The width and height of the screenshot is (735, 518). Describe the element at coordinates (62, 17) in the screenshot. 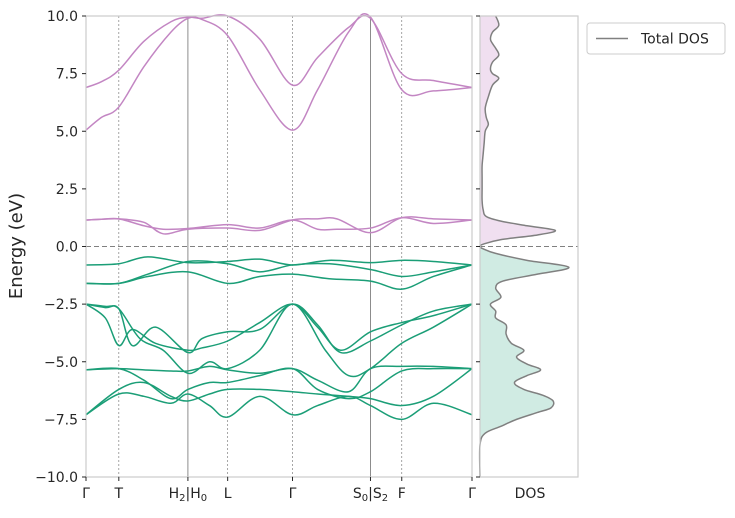

I see `y-tick-label-8: 10.0` at that location.